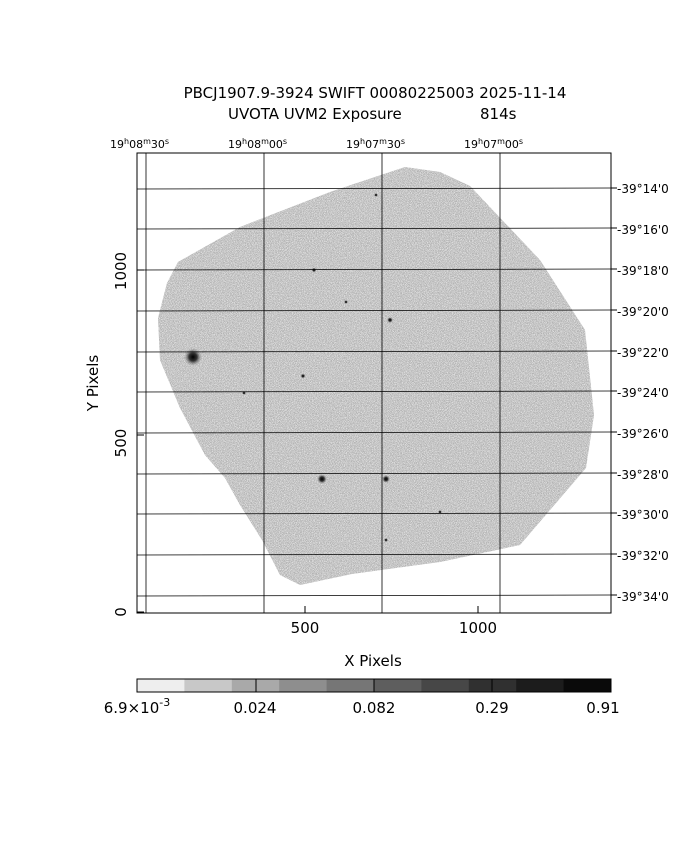 The width and height of the screenshot is (680, 850). Describe the element at coordinates (391, 609) in the screenshot. I see `x-axis-ticks` at that location.